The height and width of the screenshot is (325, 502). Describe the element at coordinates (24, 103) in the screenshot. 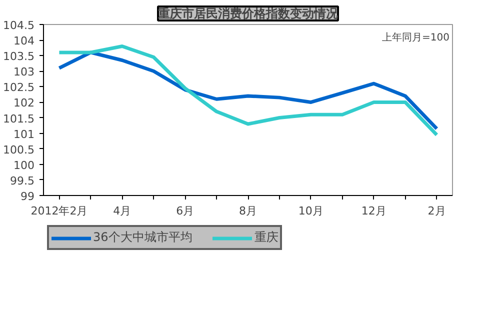

I see `y-tick-label: 102` at that location.